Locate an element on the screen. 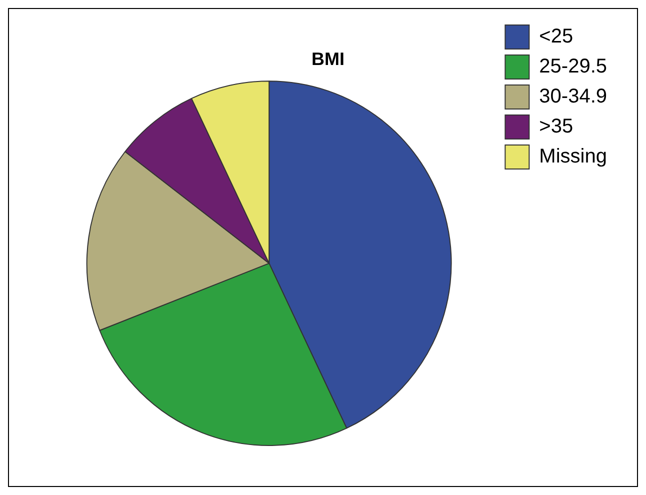  text: BMI is located at coordinates (328, 58).